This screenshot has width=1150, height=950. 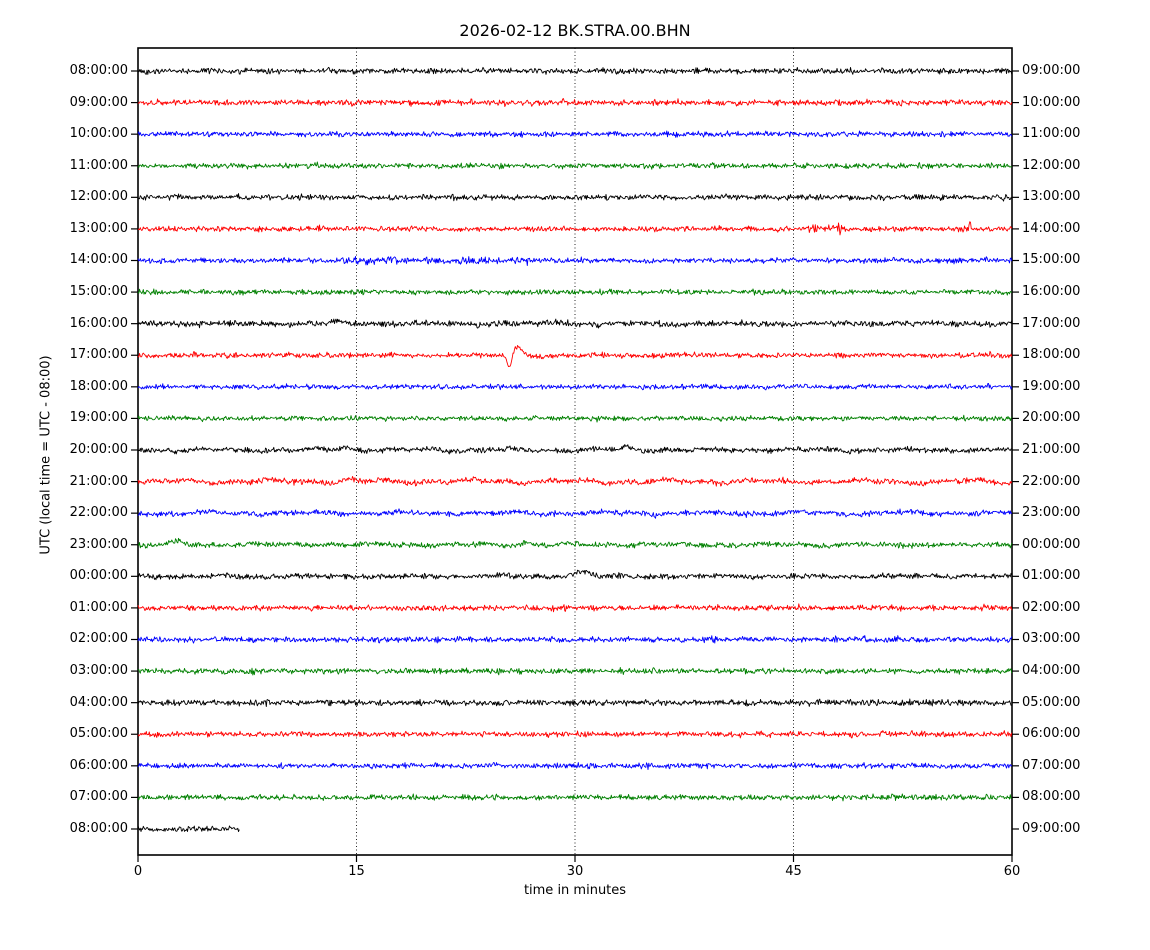 What do you see at coordinates (98, 639) in the screenshot?
I see `left-time-label: 02:00:00` at bounding box center [98, 639].